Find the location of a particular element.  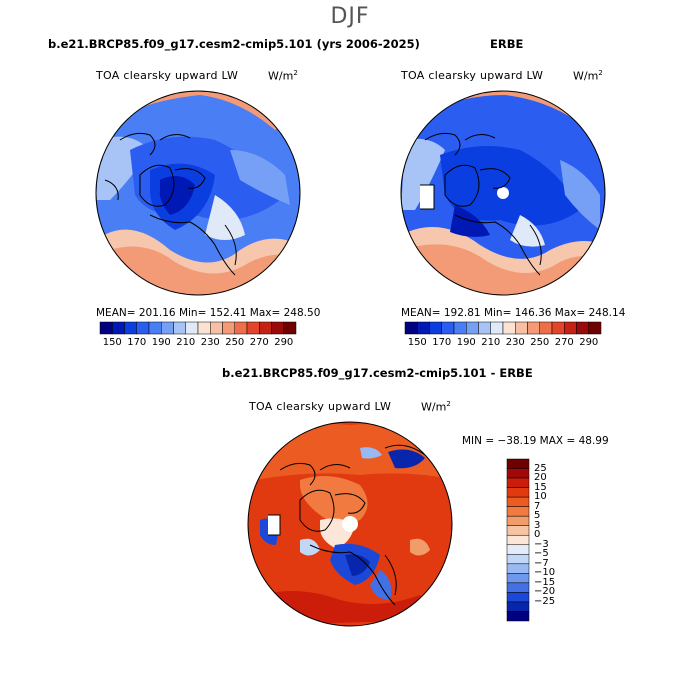

panel3-colorbar-tick-label: −3 is located at coordinates (541, 544).